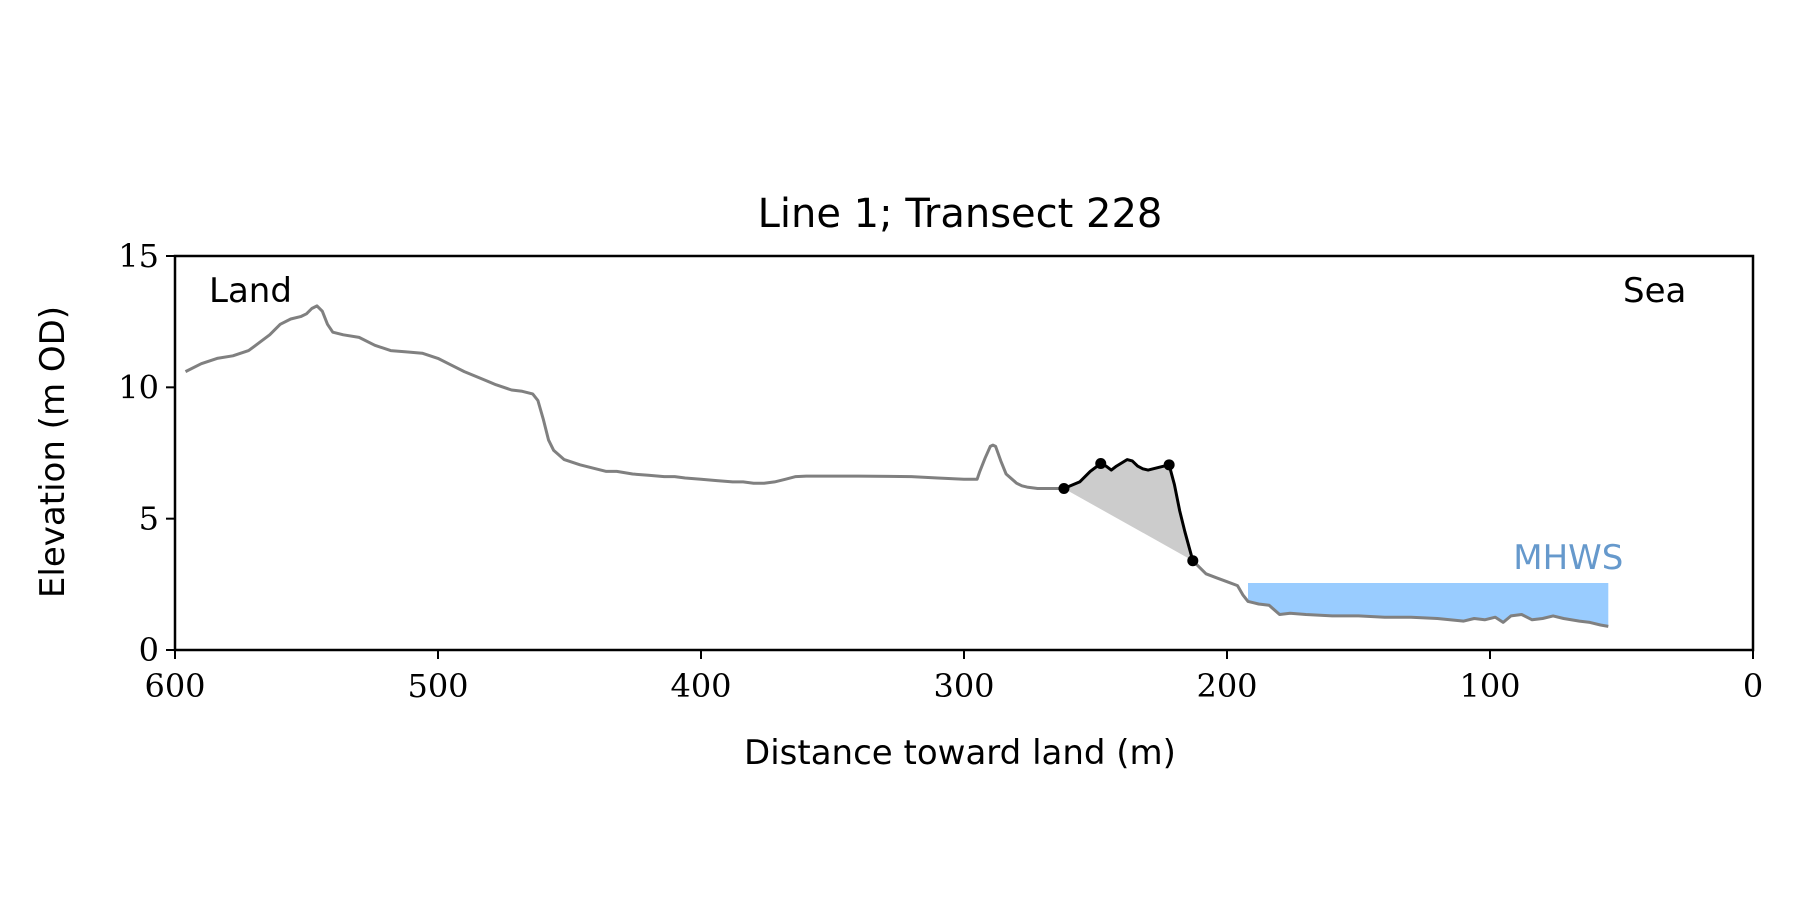 Image resolution: width=1800 pixels, height=900 pixels. What do you see at coordinates (1654, 291) in the screenshot?
I see `sea-label: Sea` at bounding box center [1654, 291].